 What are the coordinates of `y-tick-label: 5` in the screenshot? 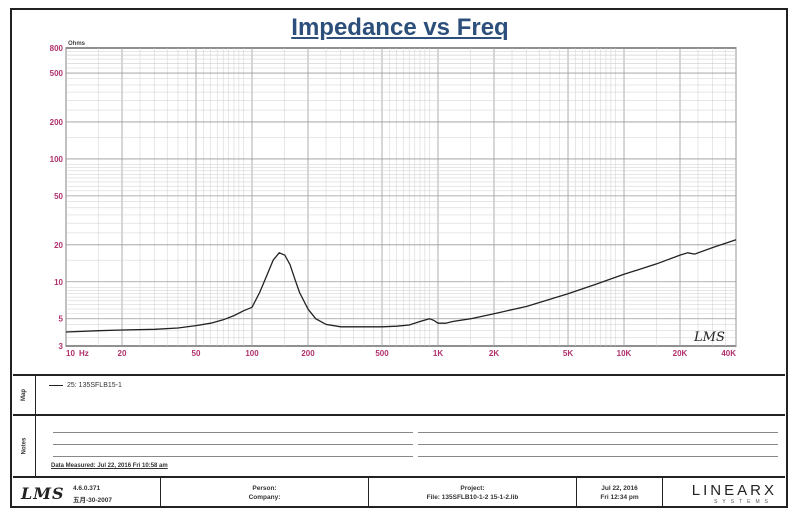 It's located at (61, 319).